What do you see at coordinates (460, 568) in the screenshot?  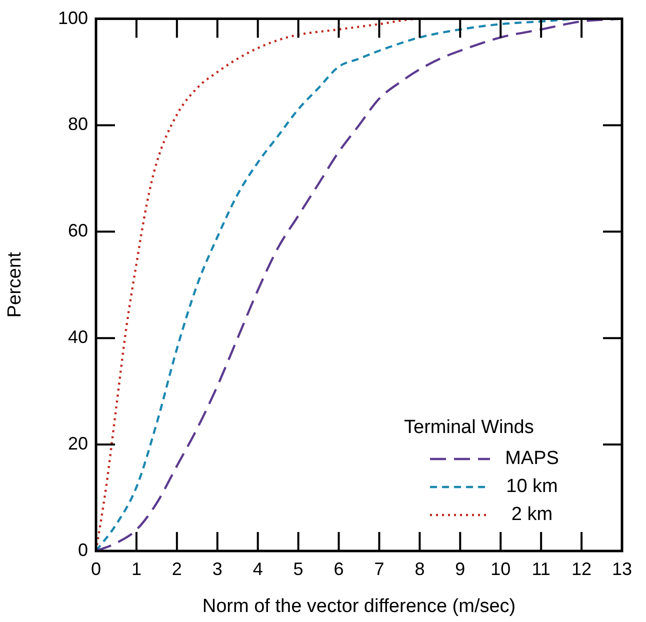 I see `x-tick-label: 9` at bounding box center [460, 568].